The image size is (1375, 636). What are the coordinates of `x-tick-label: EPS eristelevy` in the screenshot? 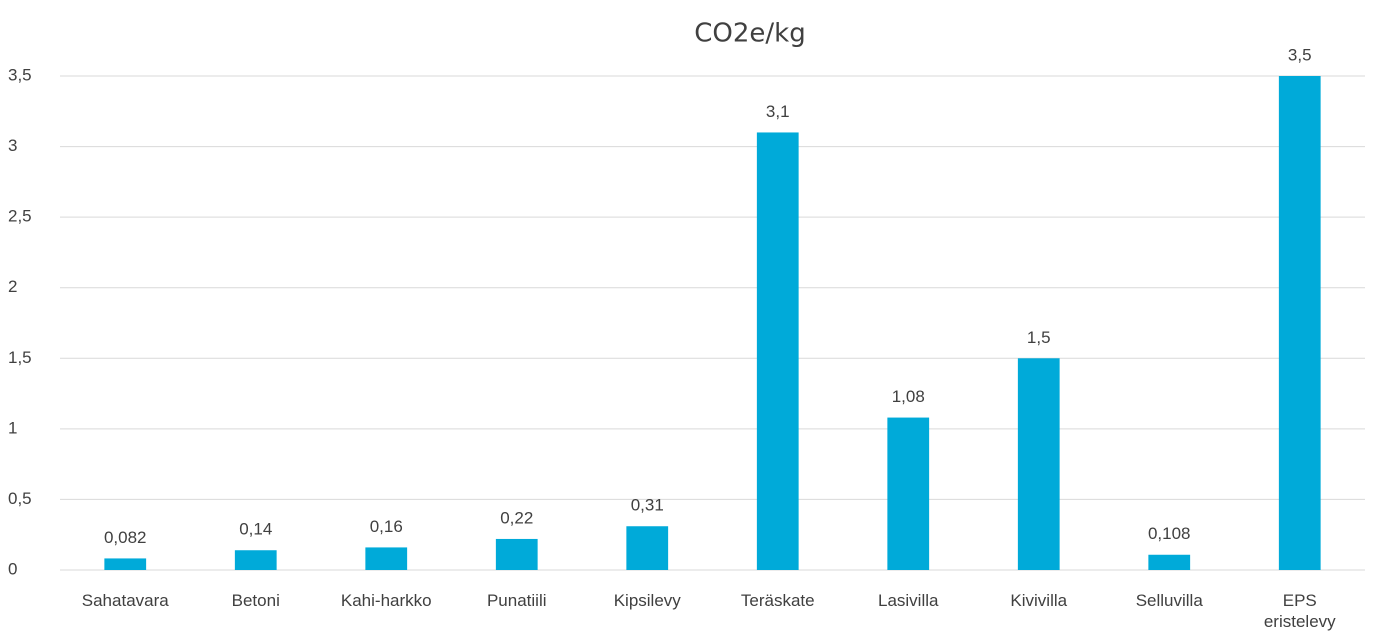 It's located at (1299, 611).